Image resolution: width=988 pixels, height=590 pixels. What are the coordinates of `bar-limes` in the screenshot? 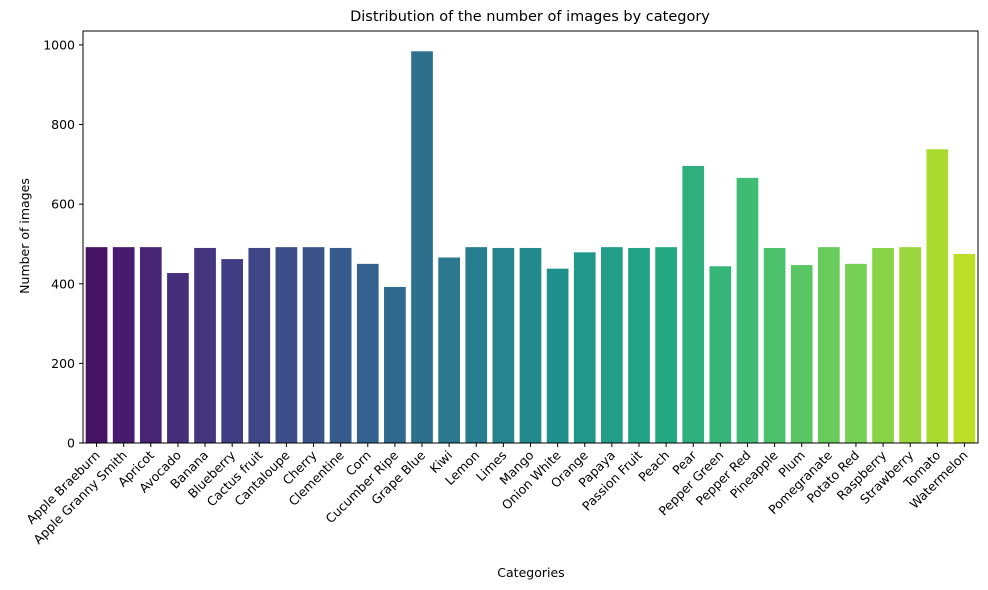 It's located at (503, 345).